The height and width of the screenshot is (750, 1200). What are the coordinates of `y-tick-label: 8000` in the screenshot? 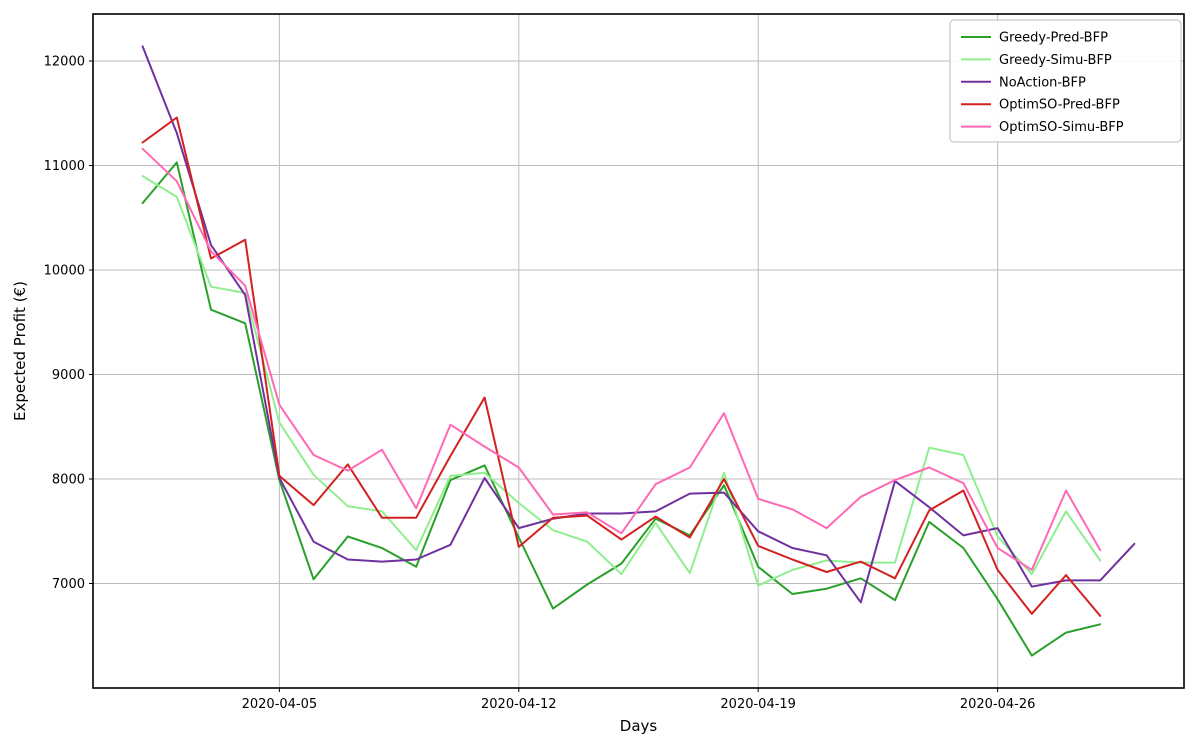 It's located at (68, 480).